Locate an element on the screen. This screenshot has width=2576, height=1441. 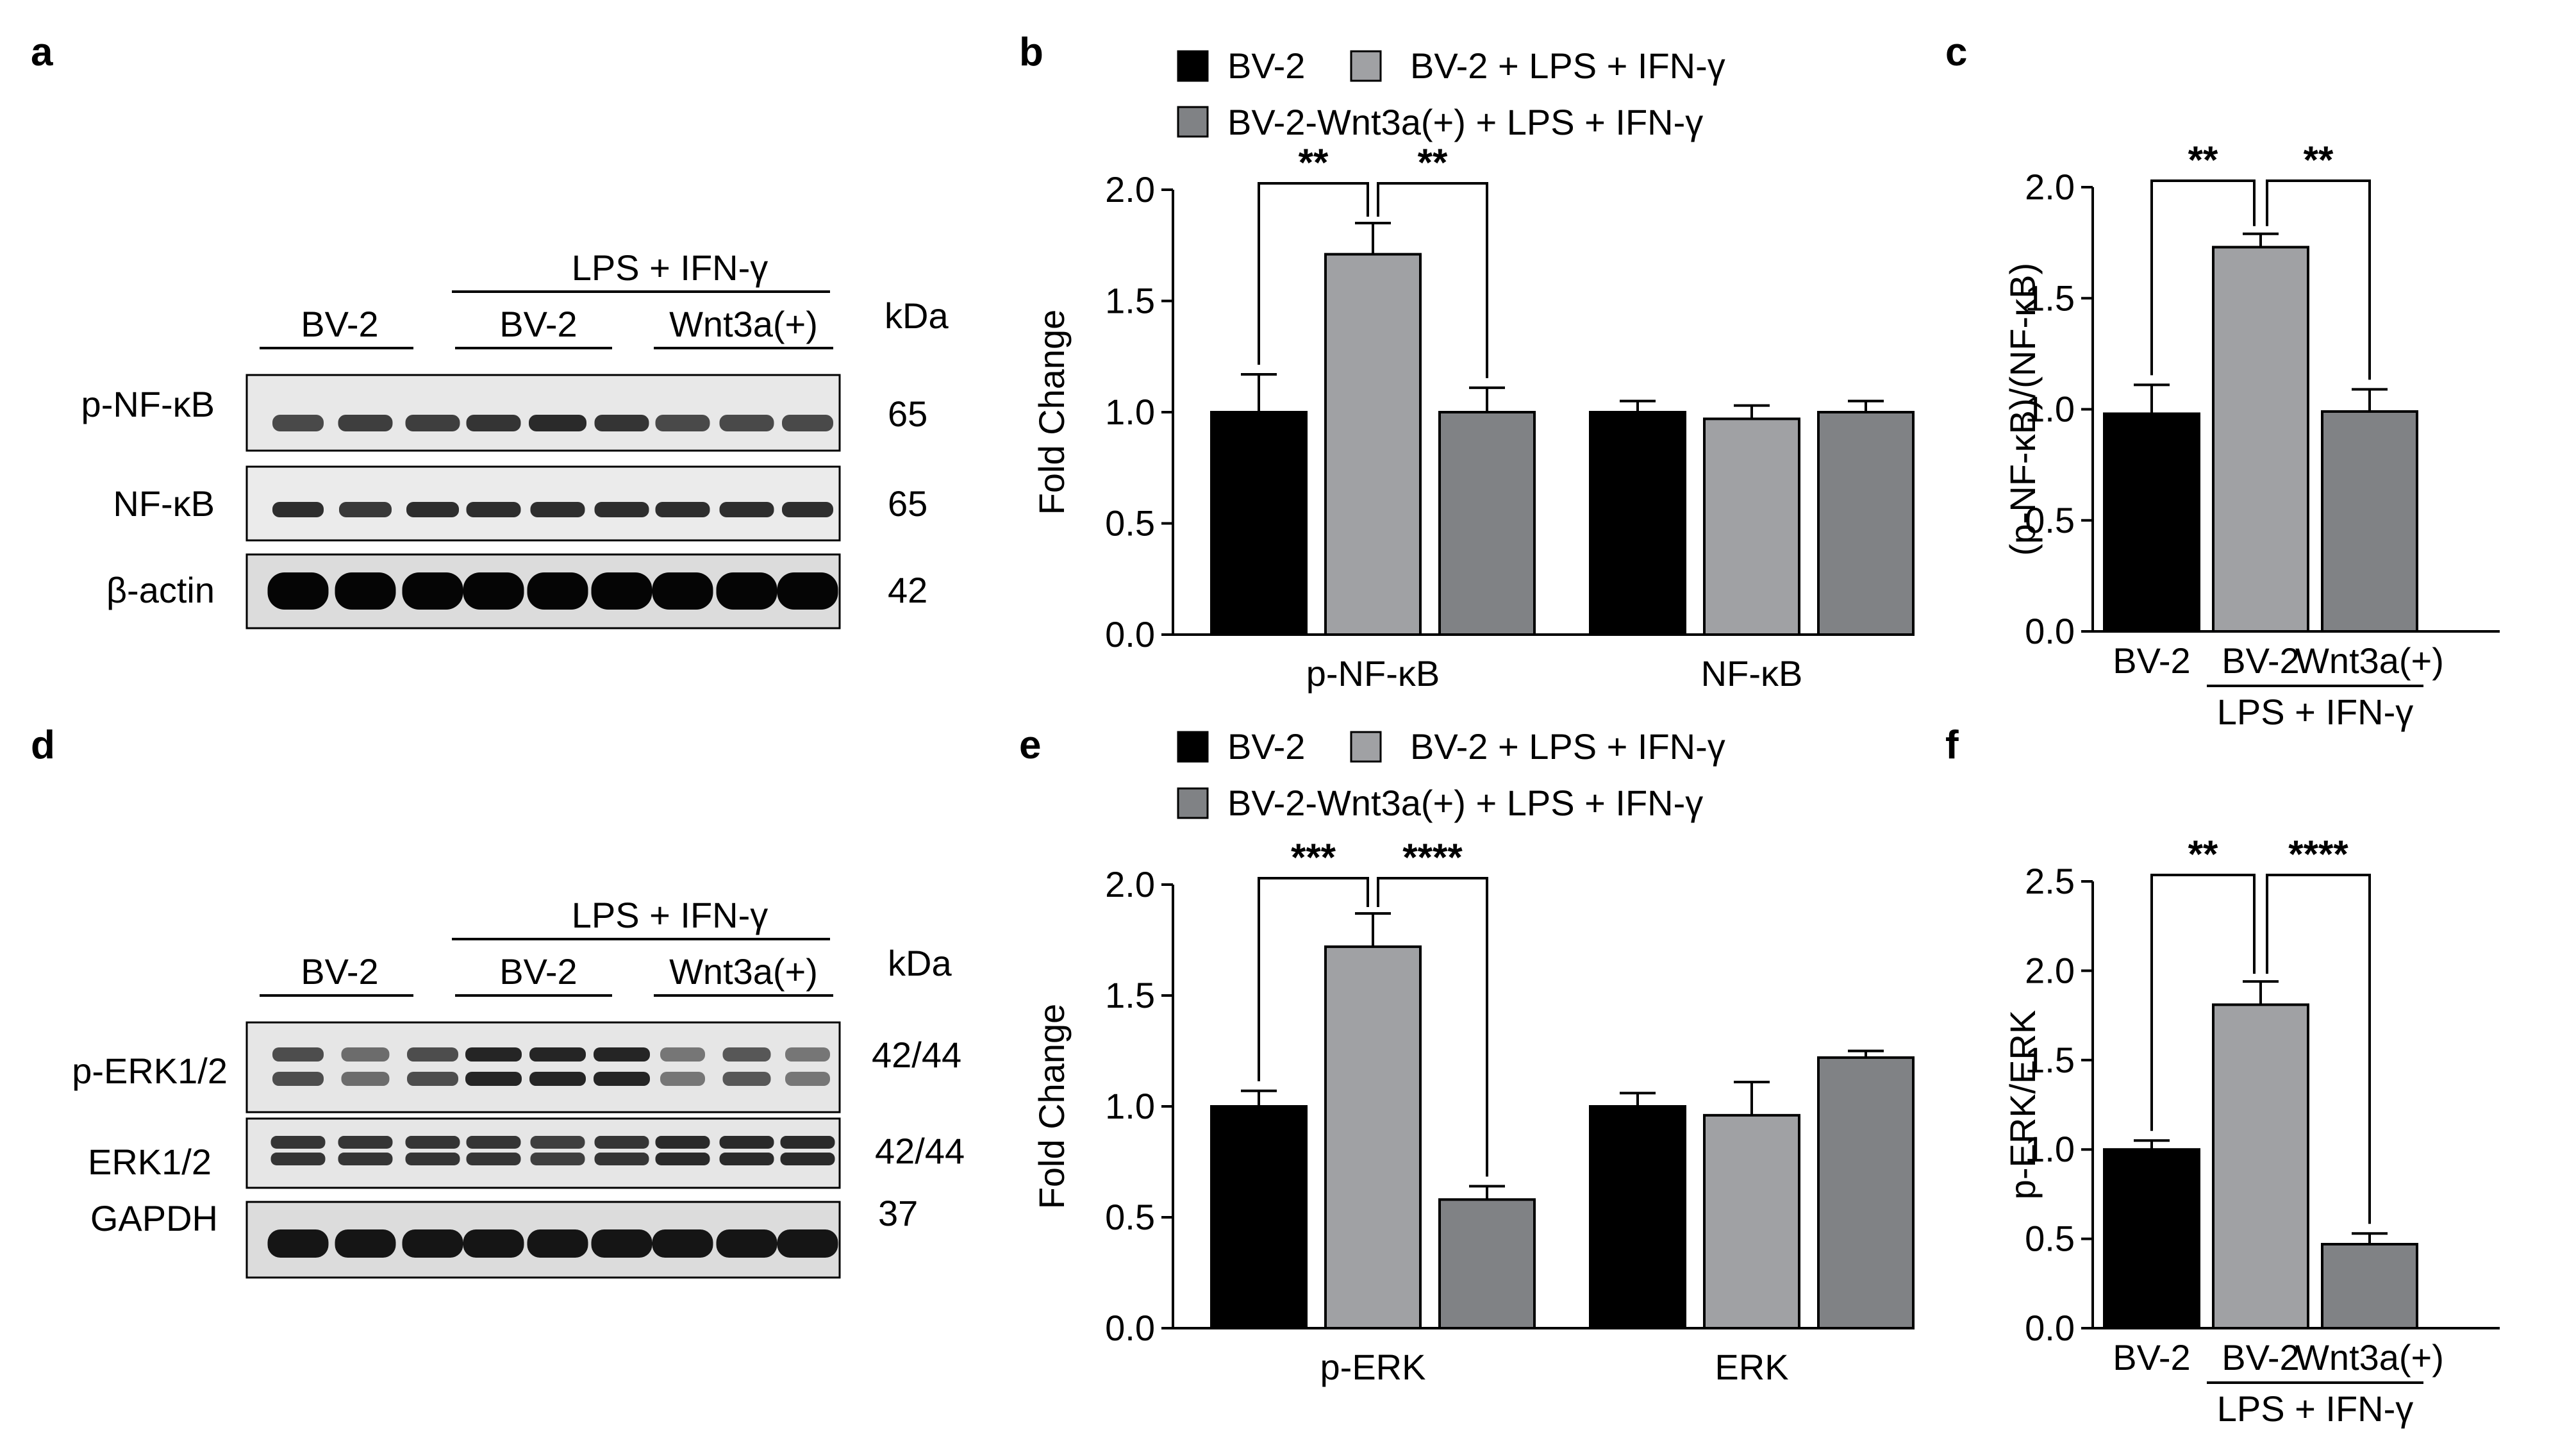
panel-label-d: d is located at coordinates (43, 745).